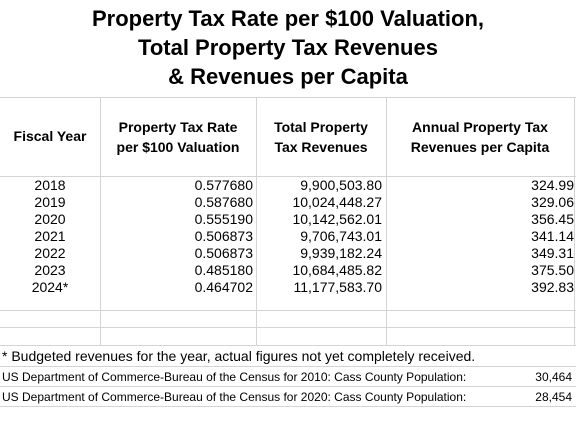 The image size is (576, 421). What do you see at coordinates (321, 137) in the screenshot?
I see `header-total-revenues: Total Property Tax Revenues` at bounding box center [321, 137].